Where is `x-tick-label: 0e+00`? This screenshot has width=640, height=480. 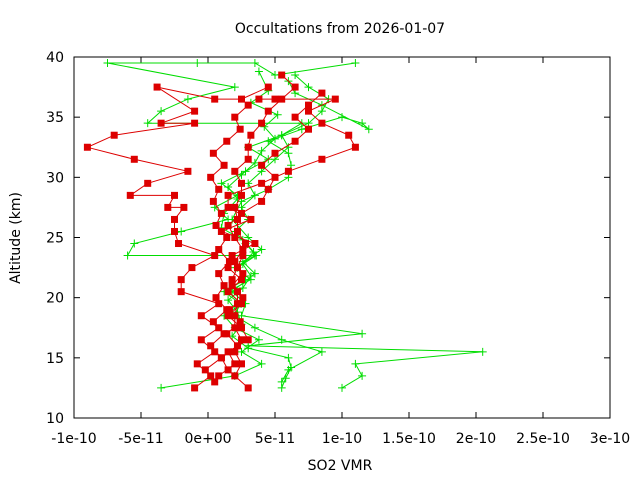
x-tick-label: 0e+00 is located at coordinates (207, 439).